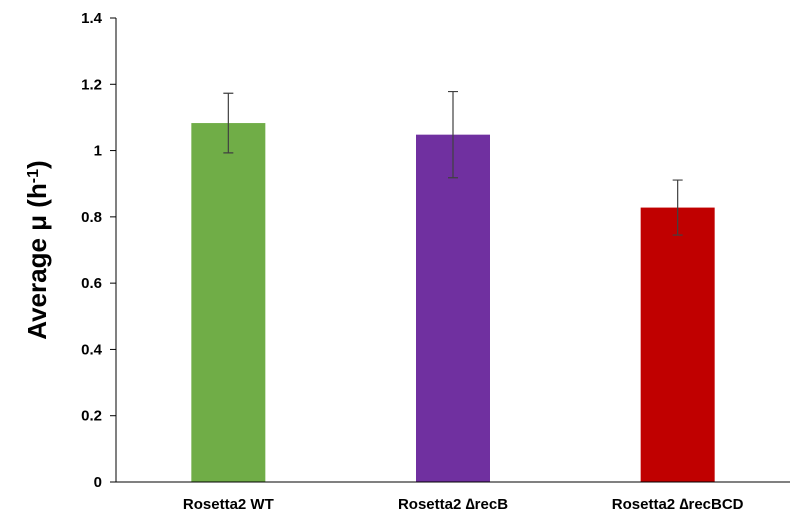  I want to click on y-tick-label: 0, so click(98, 482).